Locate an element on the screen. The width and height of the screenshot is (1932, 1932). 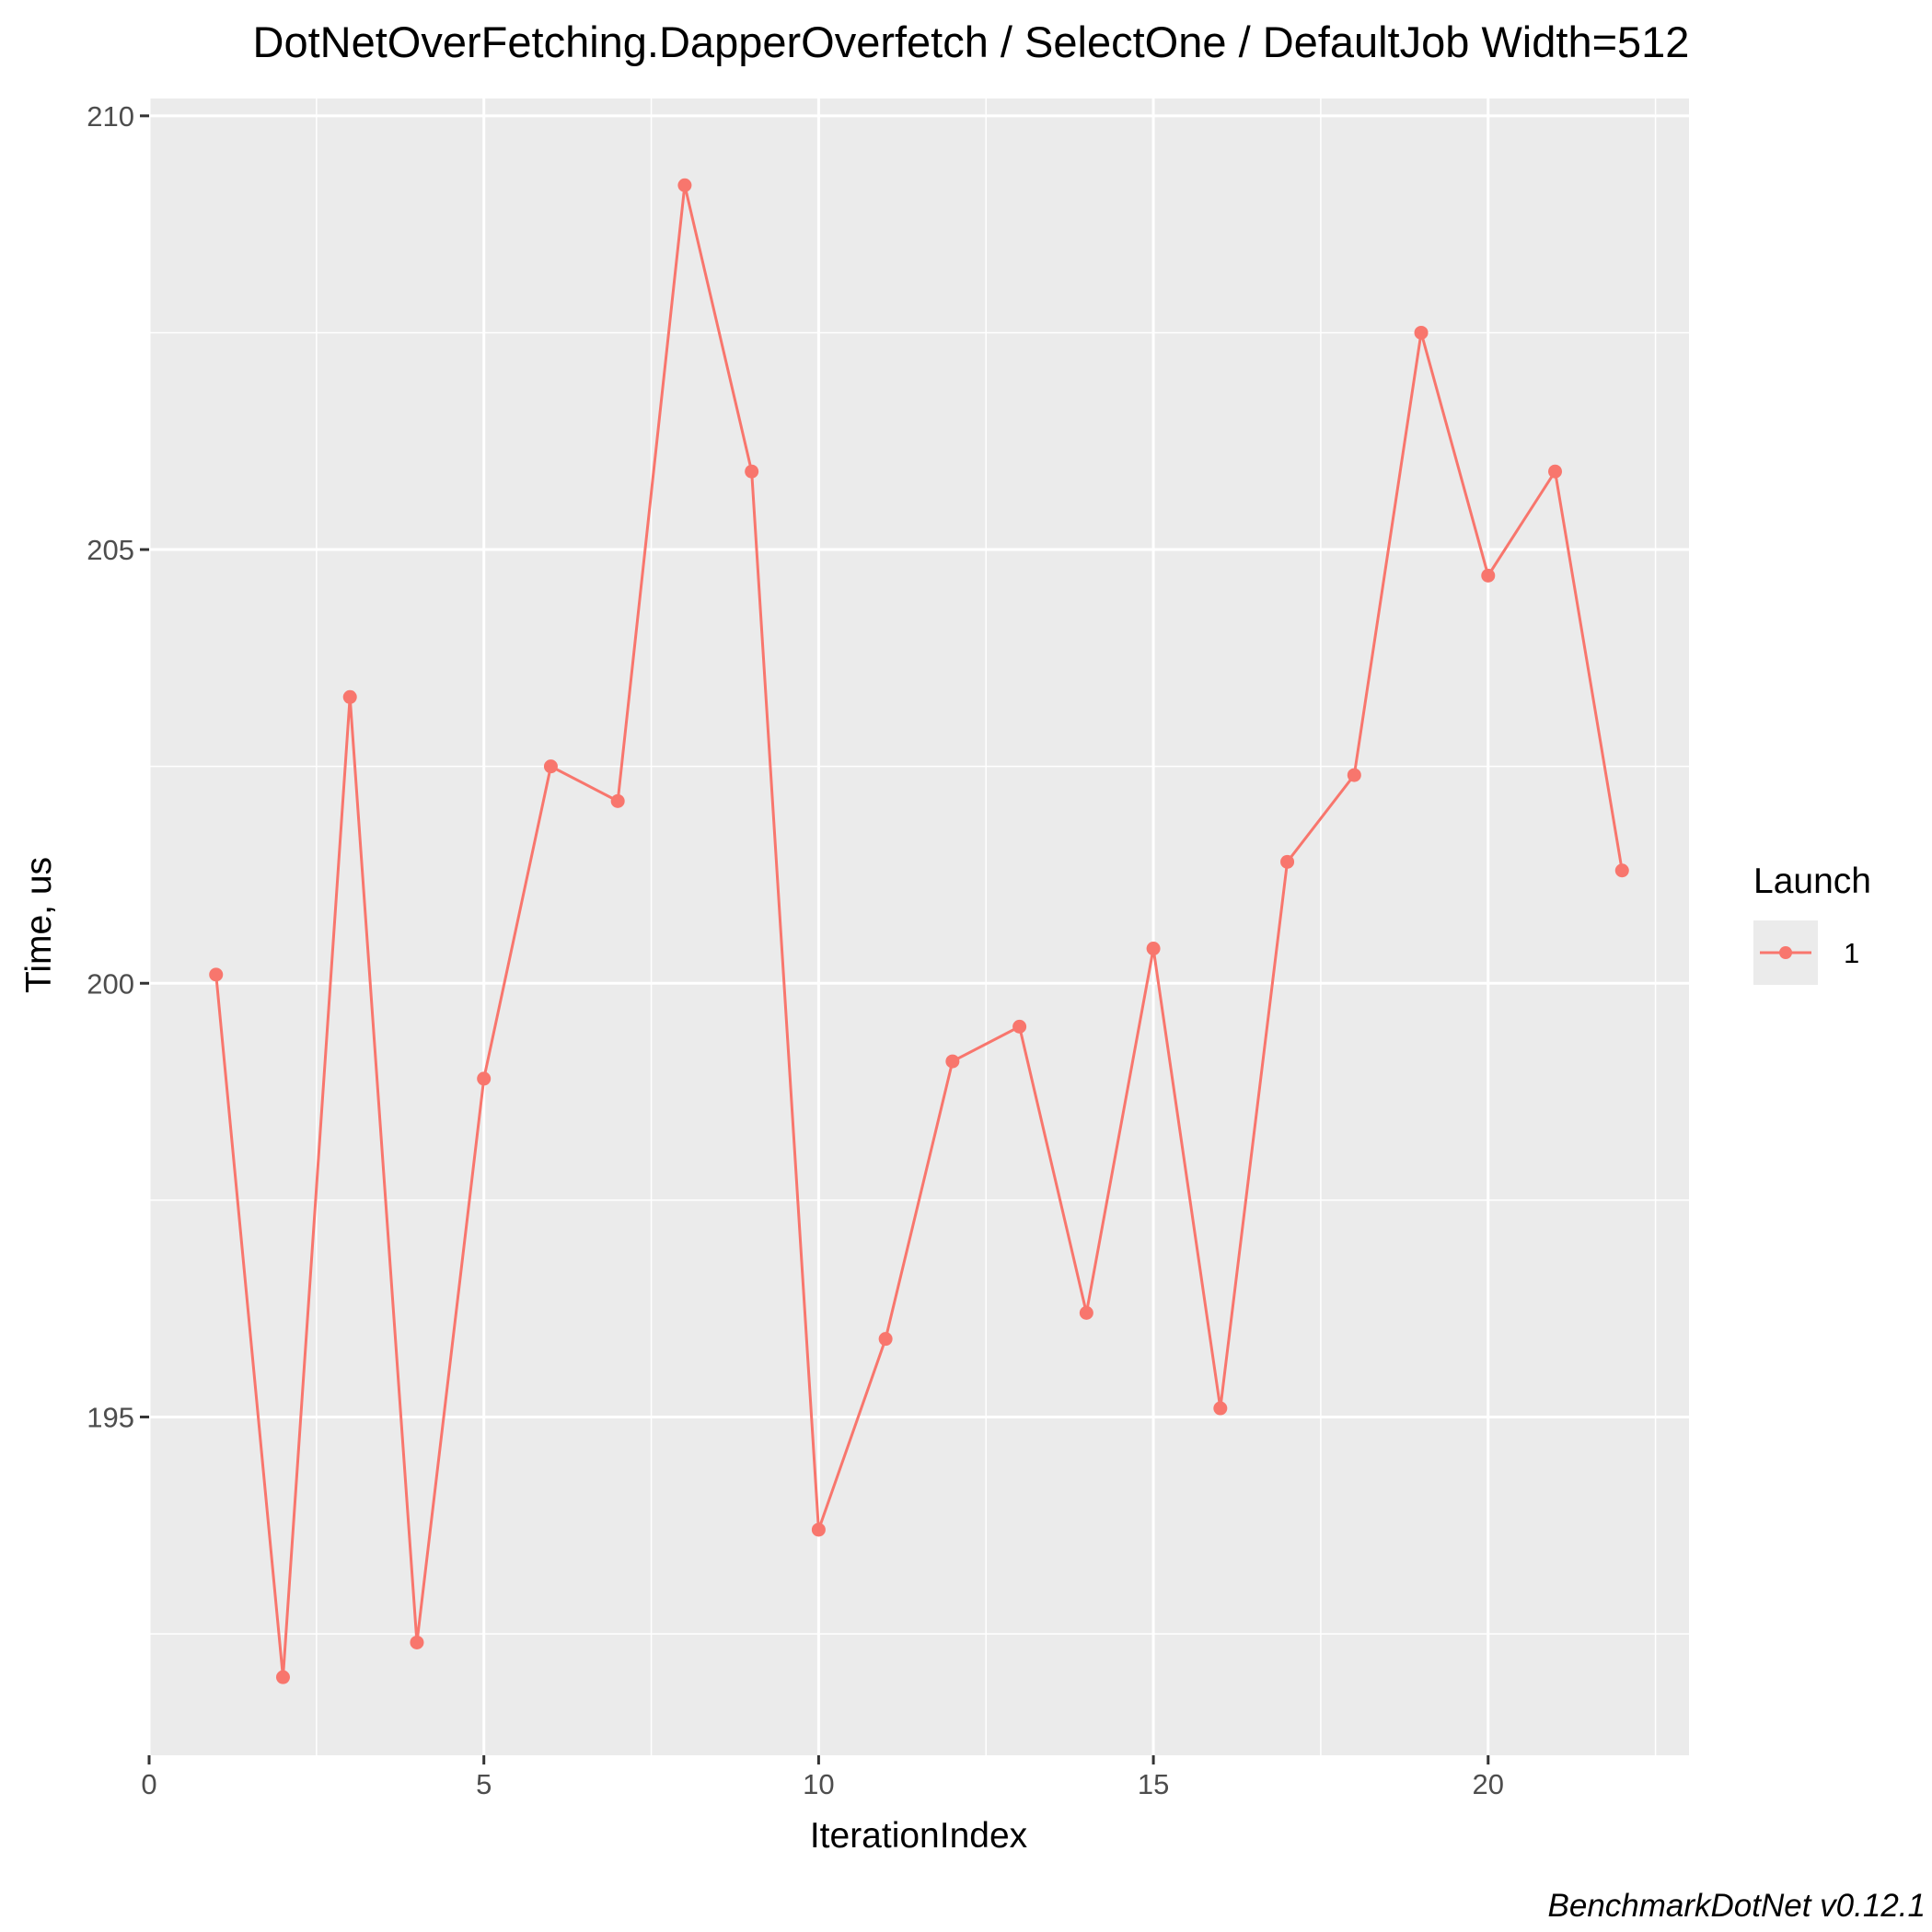
x-tick-label: 15 is located at coordinates (1154, 1784).